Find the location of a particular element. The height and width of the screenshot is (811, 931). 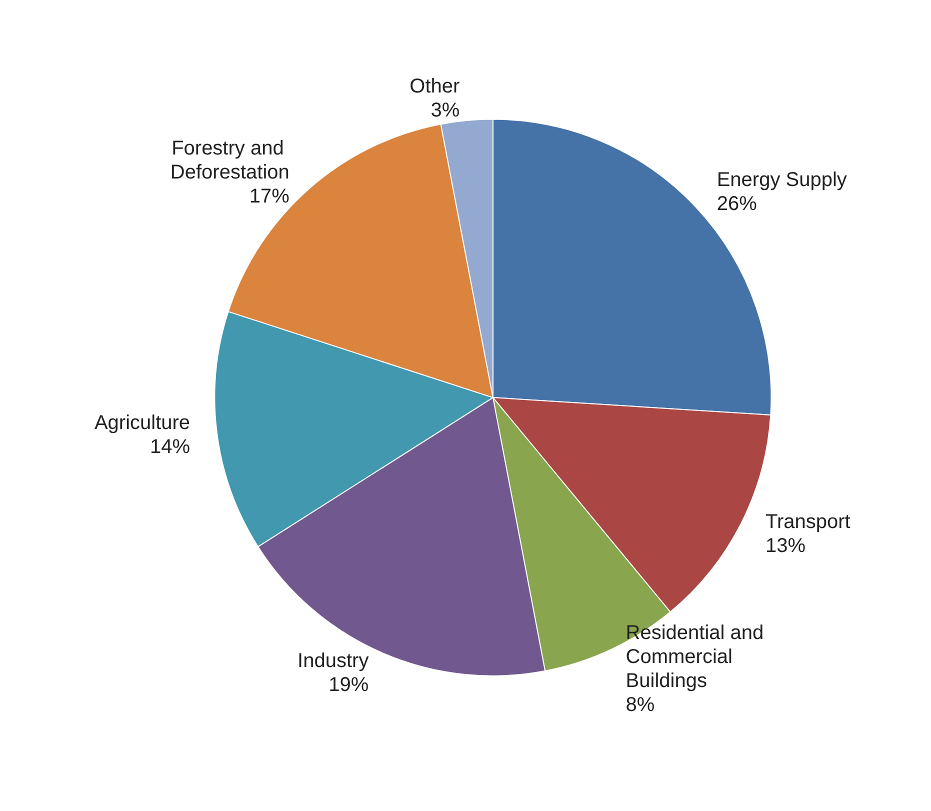

data-label: 3% is located at coordinates (445, 111).